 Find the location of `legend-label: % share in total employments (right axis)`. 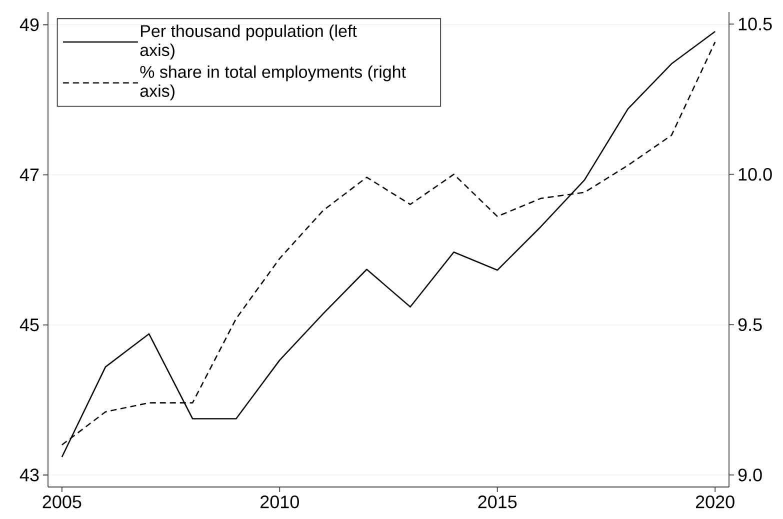

legend-label: % share in total employments (right axis) is located at coordinates (273, 82).